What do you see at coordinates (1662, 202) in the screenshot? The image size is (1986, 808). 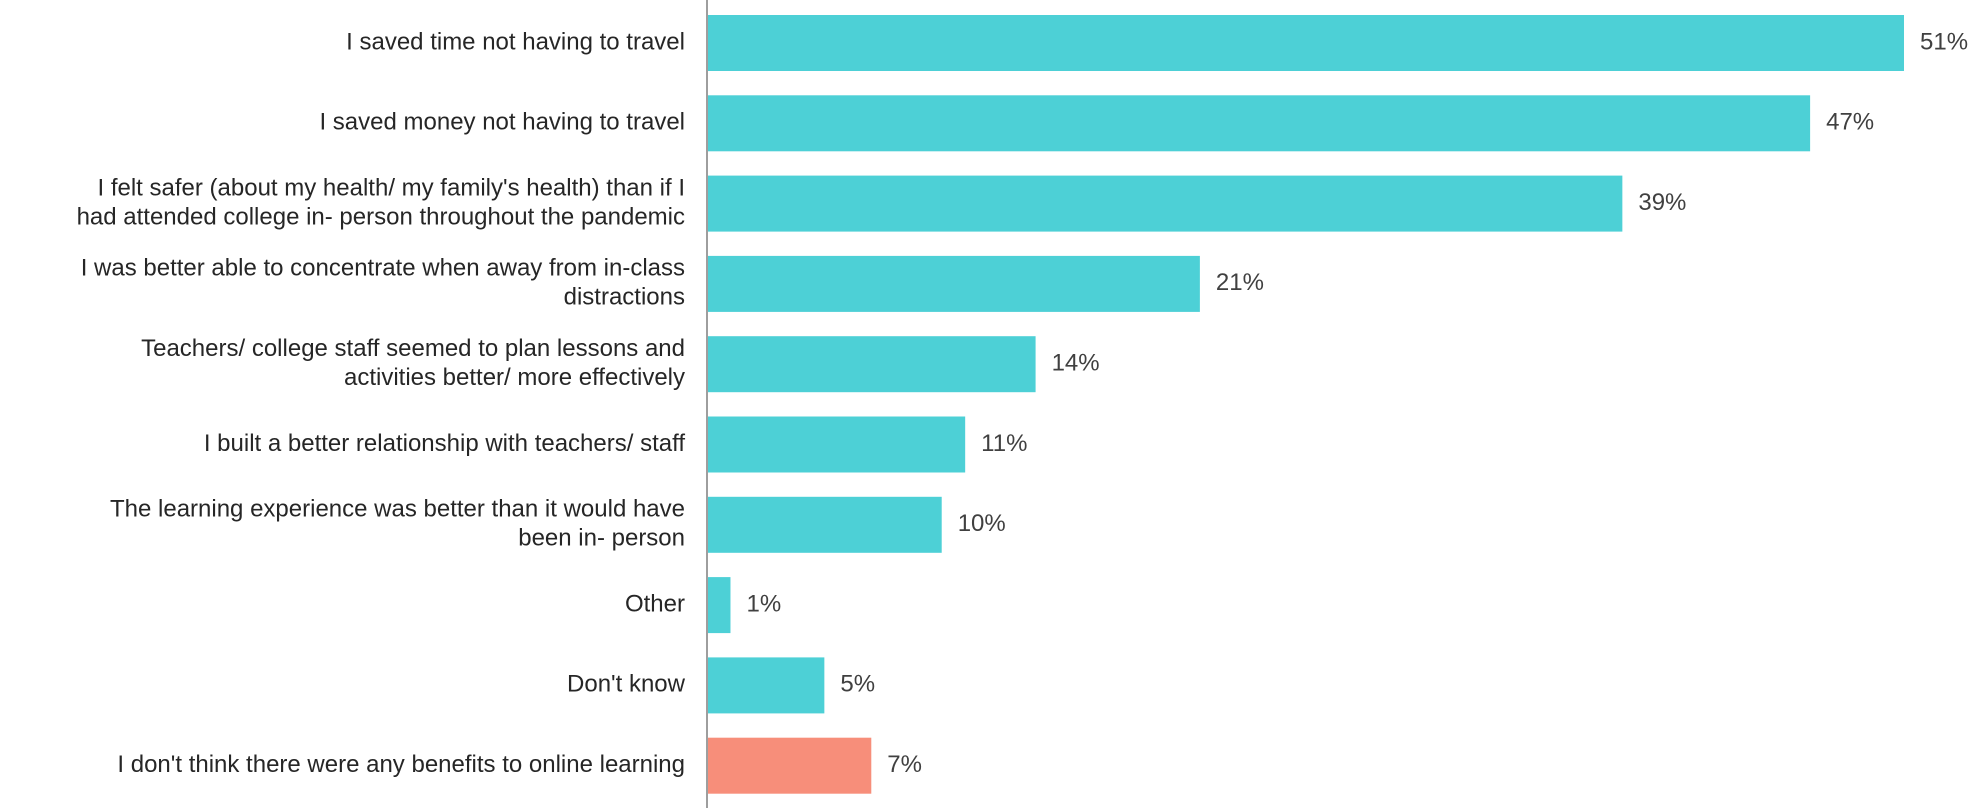 I see `value-label: 39%` at bounding box center [1662, 202].